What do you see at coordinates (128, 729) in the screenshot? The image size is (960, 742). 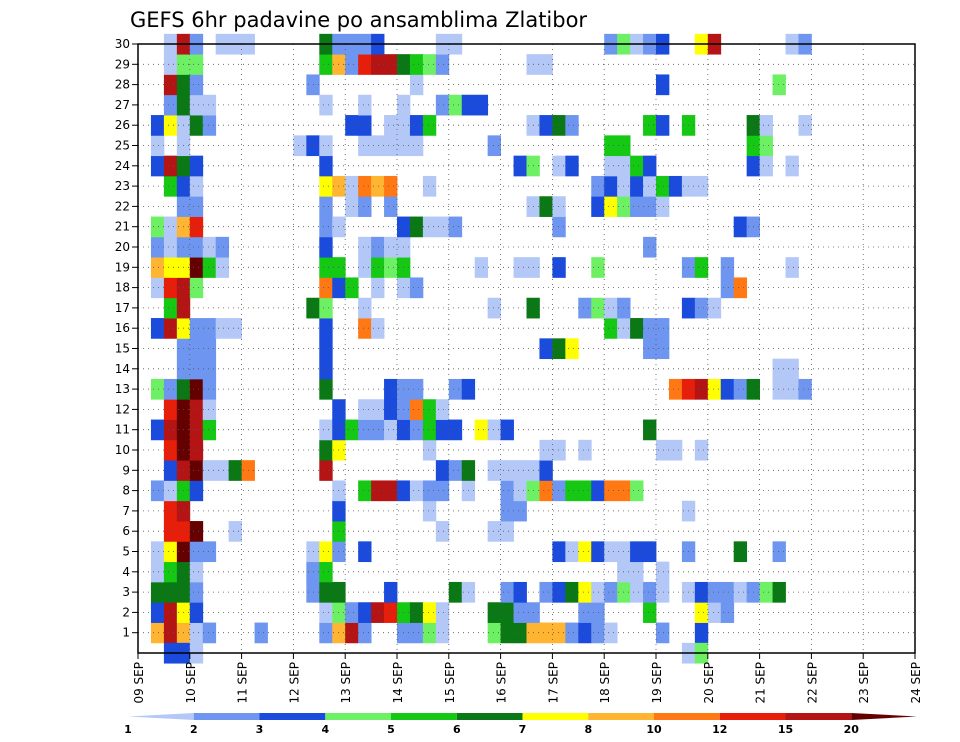 I see `colorbar-label: 1` at bounding box center [128, 729].